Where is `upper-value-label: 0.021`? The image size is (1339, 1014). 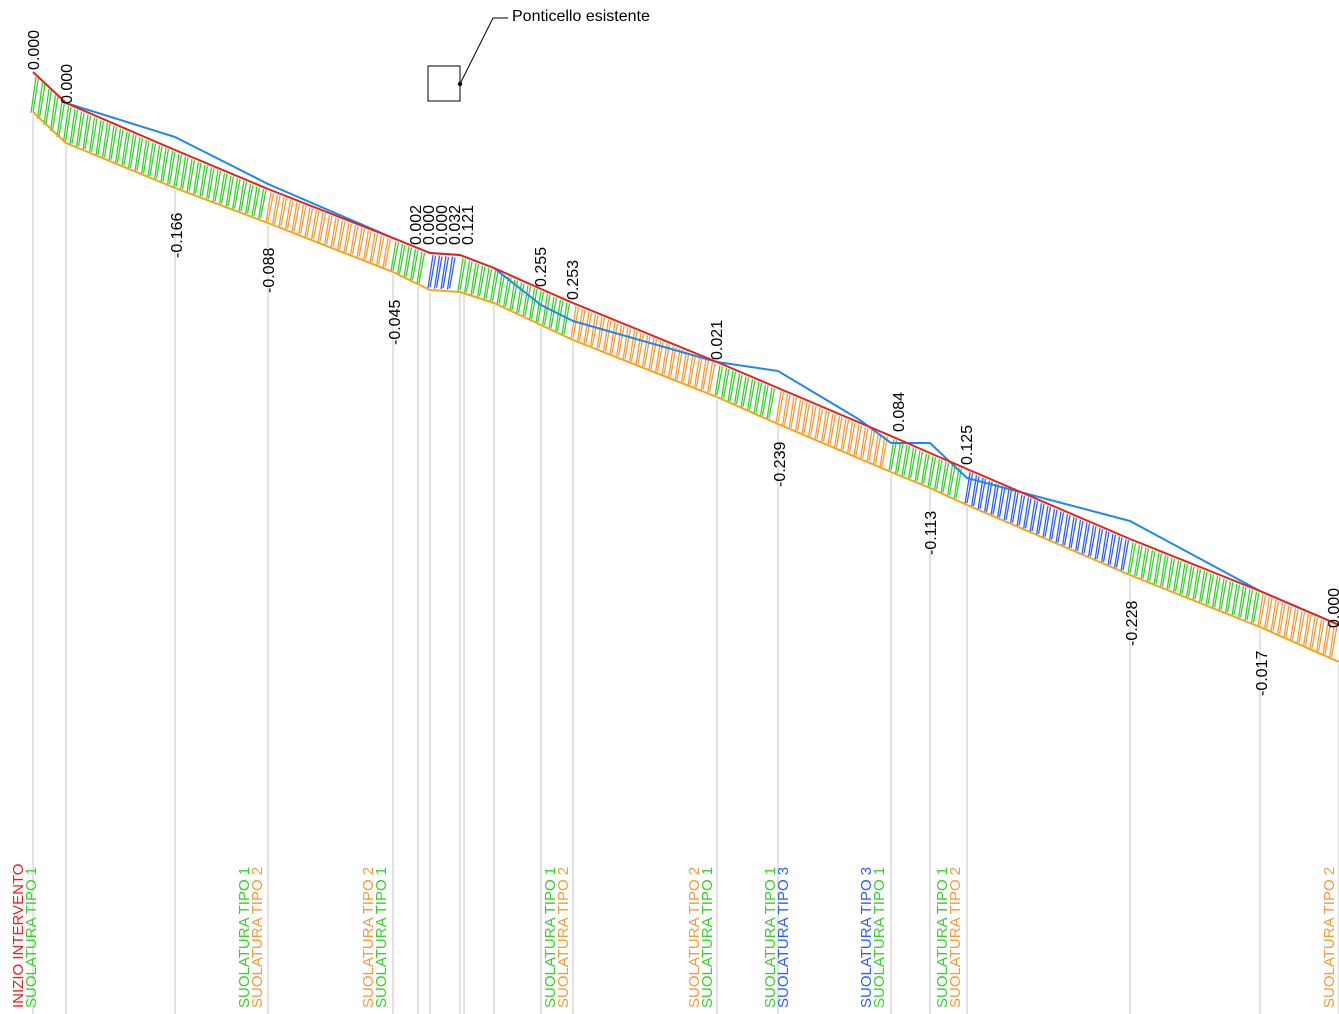 upper-value-label: 0.021 is located at coordinates (717, 340).